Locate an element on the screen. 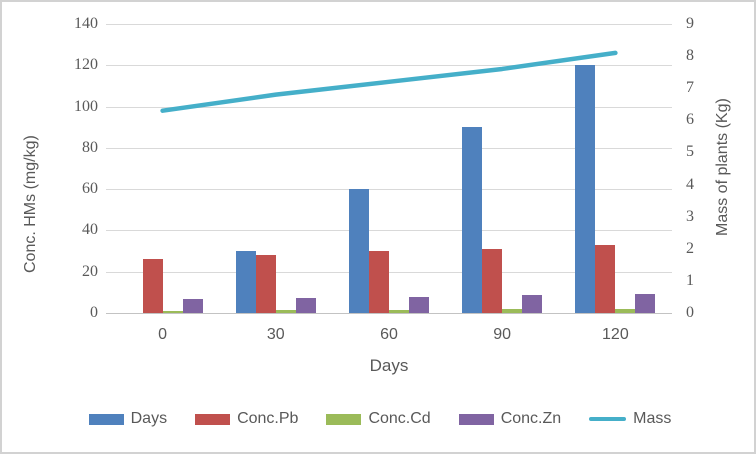 The height and width of the screenshot is (454, 756). right-tick-label: 1 is located at coordinates (690, 280).